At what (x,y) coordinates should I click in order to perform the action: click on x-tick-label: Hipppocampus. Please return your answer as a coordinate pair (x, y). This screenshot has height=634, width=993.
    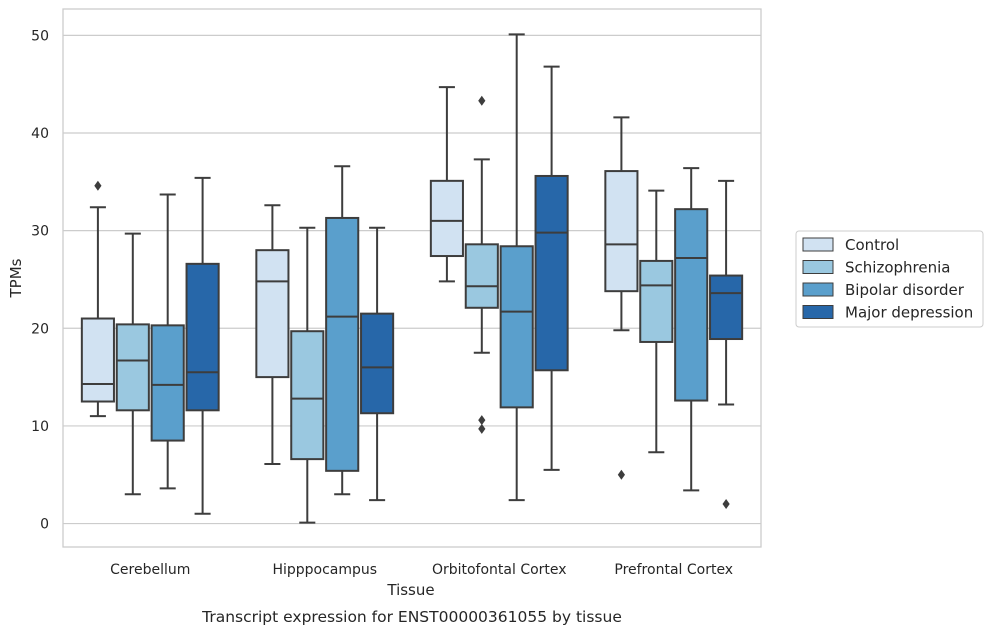
    Looking at the image, I should click on (324, 570).